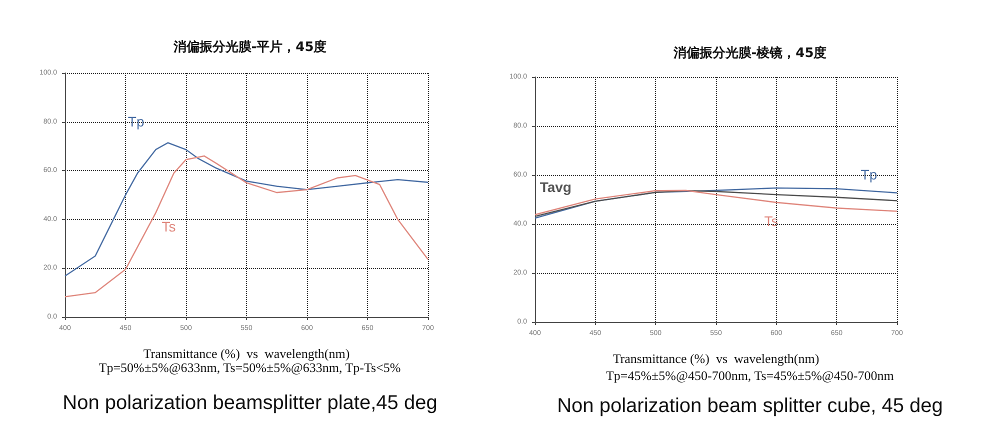 This screenshot has width=1000, height=422. I want to click on chart-title: 消偏振分光膜-平片，45度, so click(249, 47).